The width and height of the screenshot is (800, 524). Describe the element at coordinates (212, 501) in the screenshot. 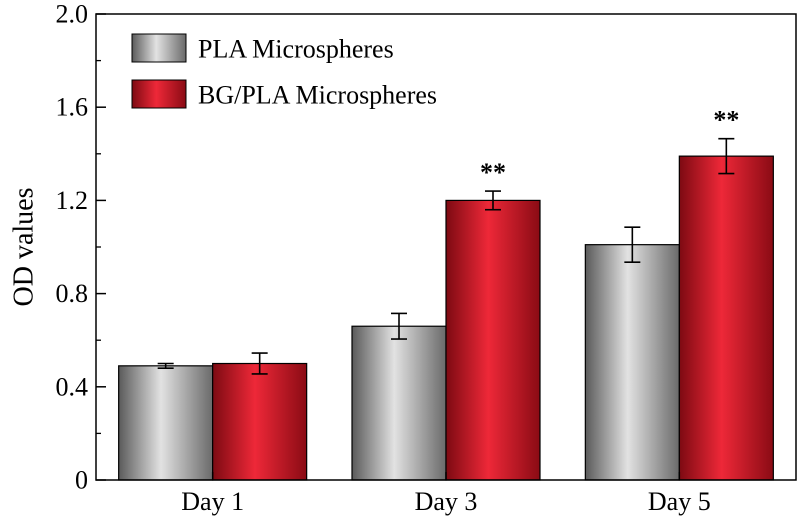

I see `x-tick-label: Day 1` at that location.